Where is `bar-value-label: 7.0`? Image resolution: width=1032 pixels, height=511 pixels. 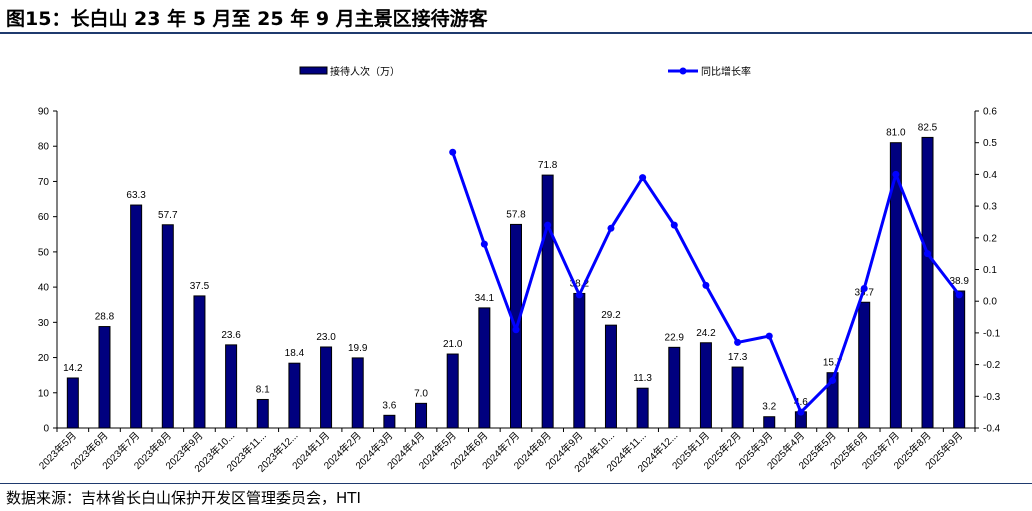 bar-value-label: 7.0 is located at coordinates (421, 393).